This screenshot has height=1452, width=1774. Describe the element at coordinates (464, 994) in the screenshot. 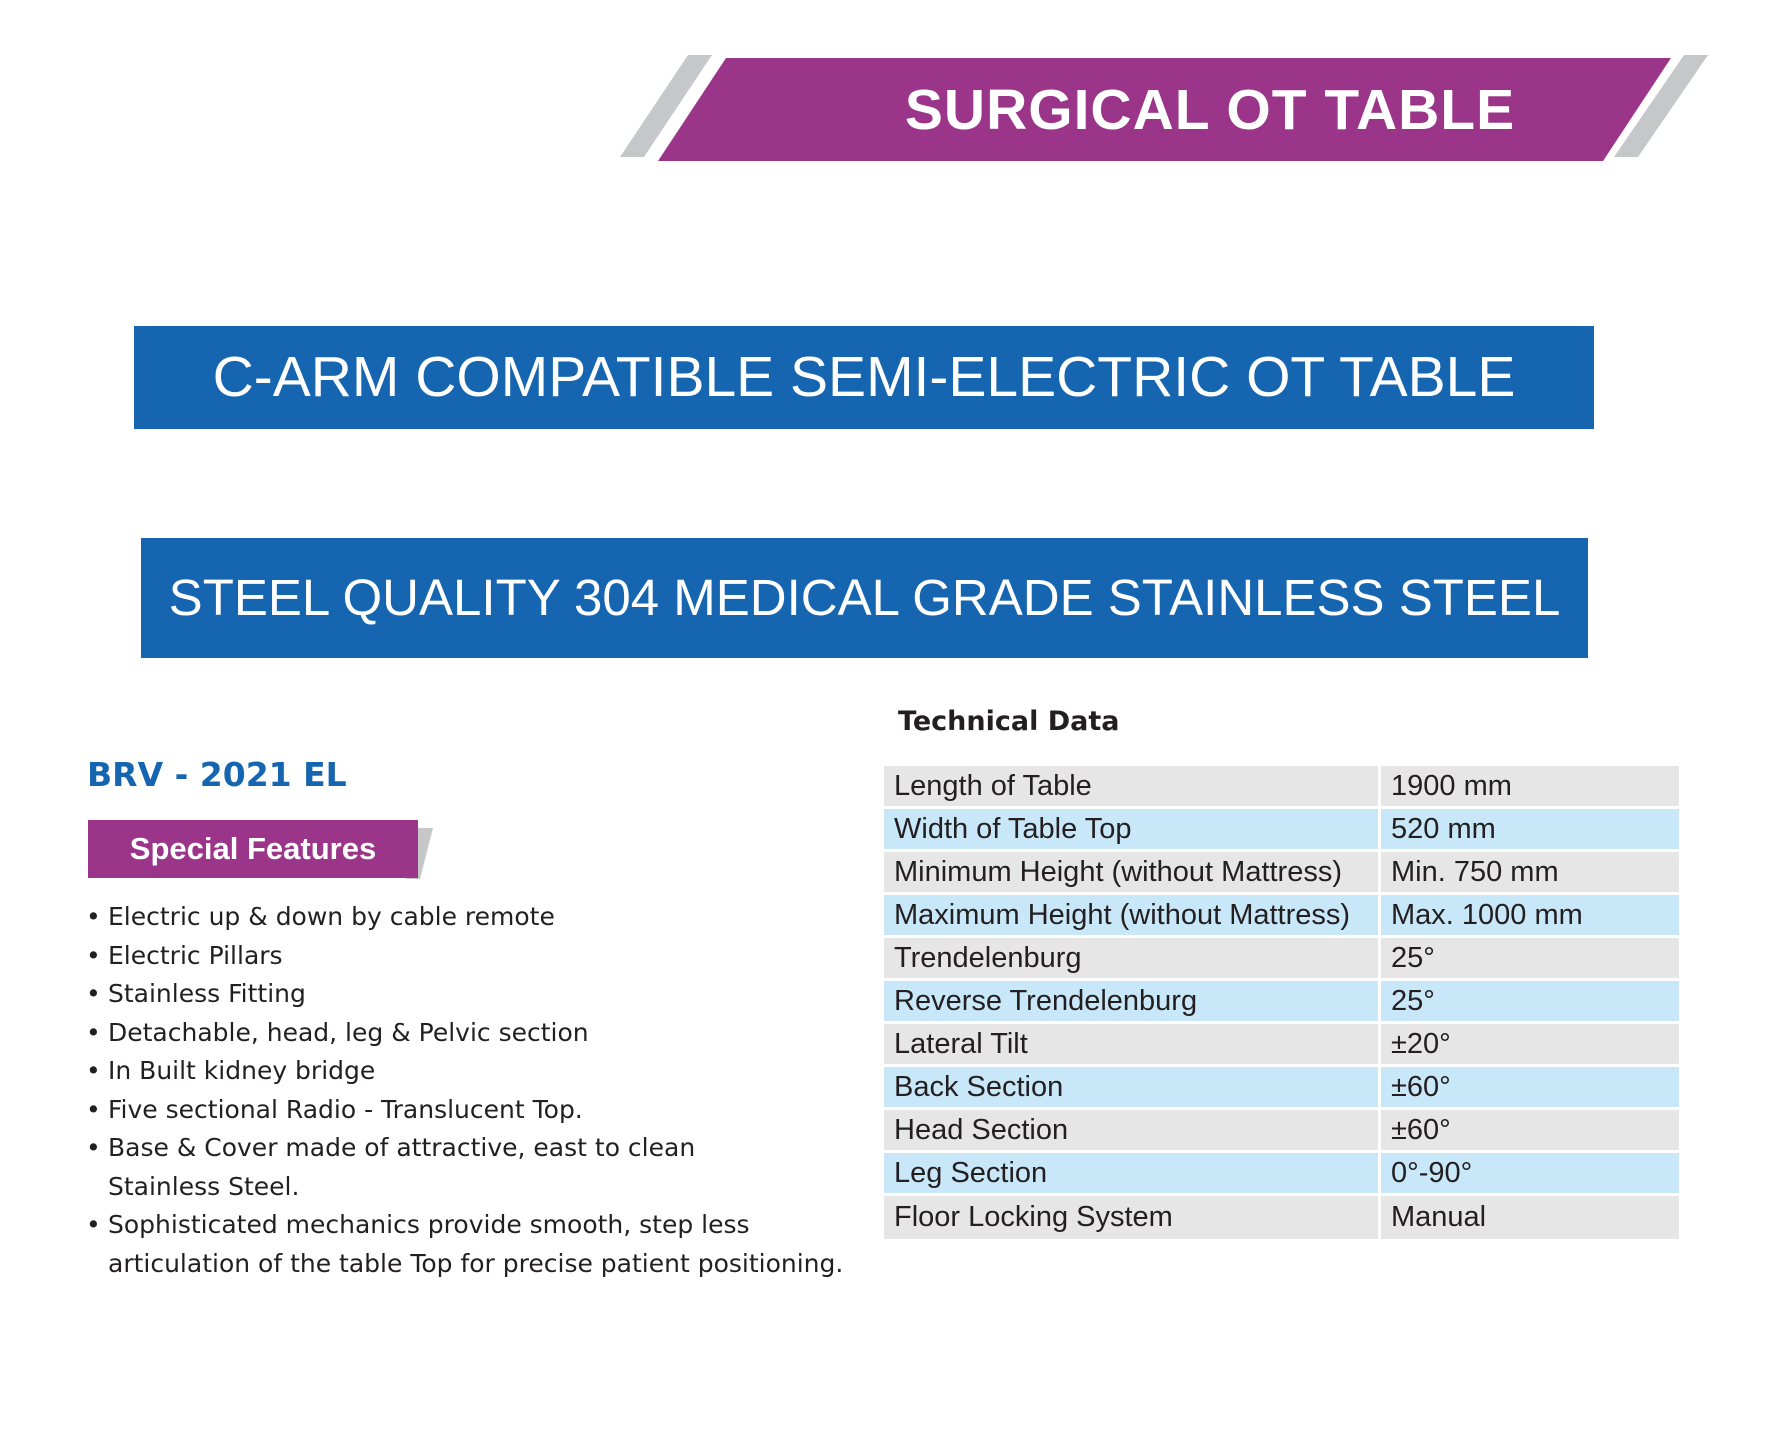

I see `feature-item: • Stainless Fitting` at that location.